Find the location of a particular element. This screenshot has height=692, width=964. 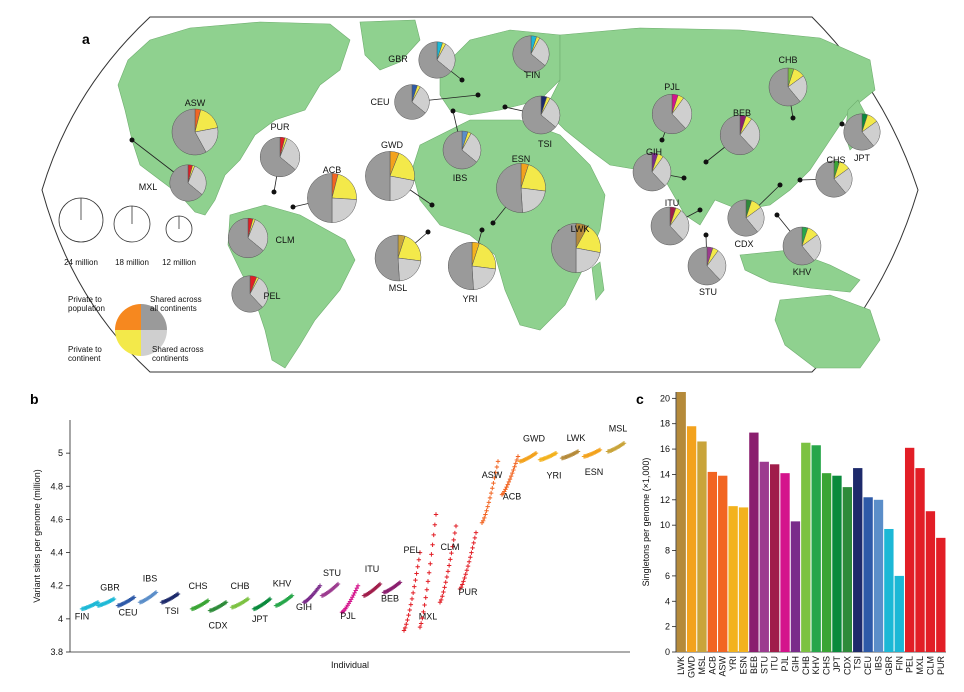

series-label: ASW is located at coordinates (492, 475).